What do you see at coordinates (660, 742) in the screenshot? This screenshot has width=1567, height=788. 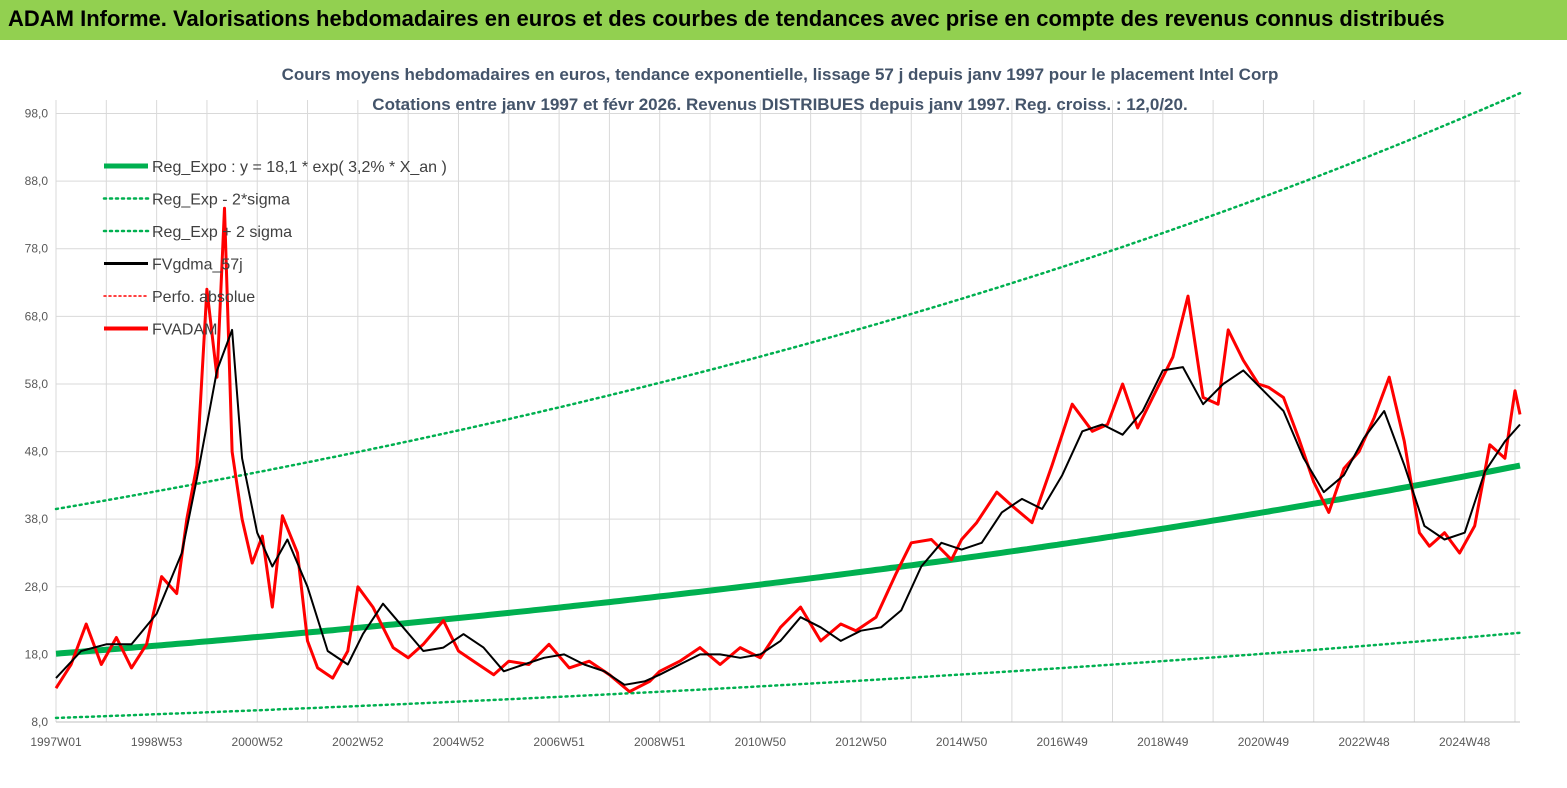 I see `x-tick-label: 2008W51` at bounding box center [660, 742].